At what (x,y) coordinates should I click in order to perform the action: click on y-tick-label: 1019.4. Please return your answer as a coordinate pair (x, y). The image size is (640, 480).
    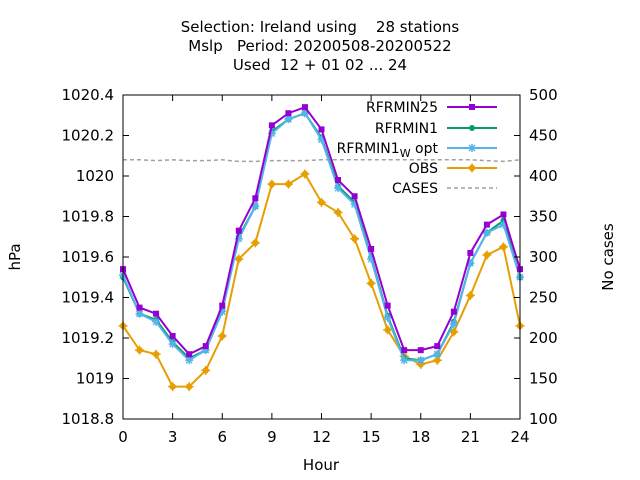
    Looking at the image, I should click on (88, 298).